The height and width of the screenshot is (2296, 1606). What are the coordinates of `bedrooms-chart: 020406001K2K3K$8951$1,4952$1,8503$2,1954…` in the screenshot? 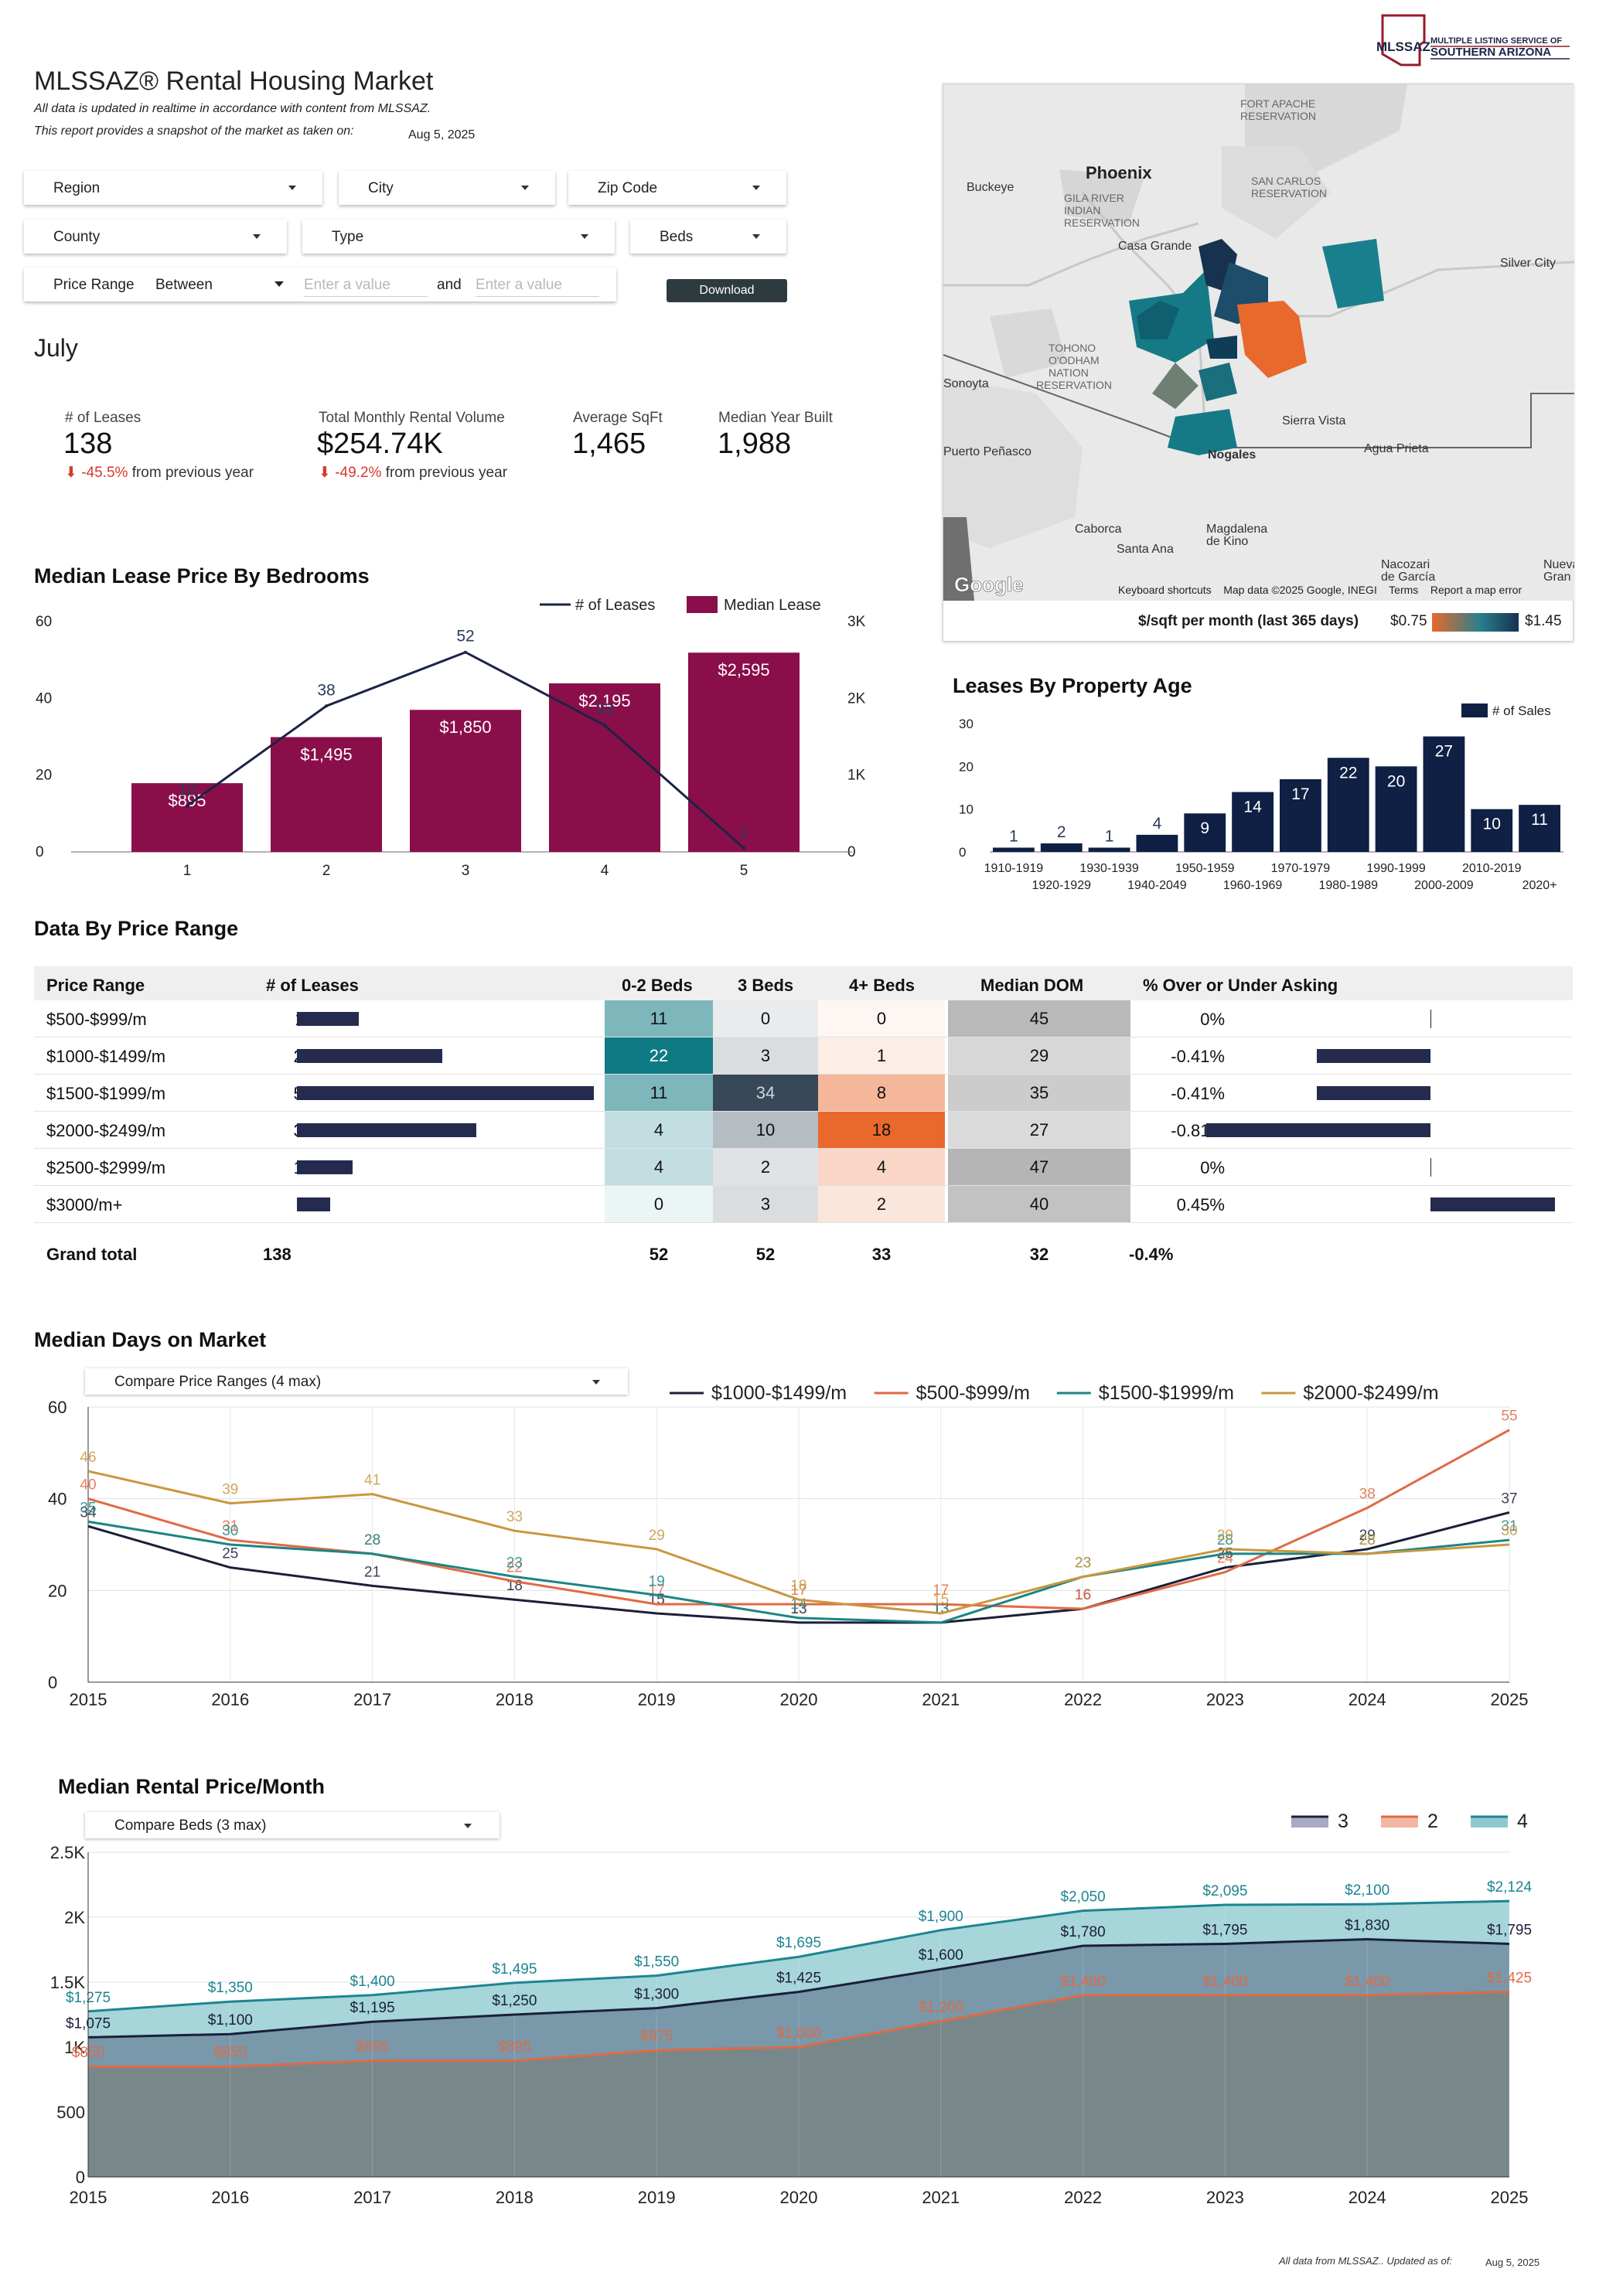 It's located at (451, 737).